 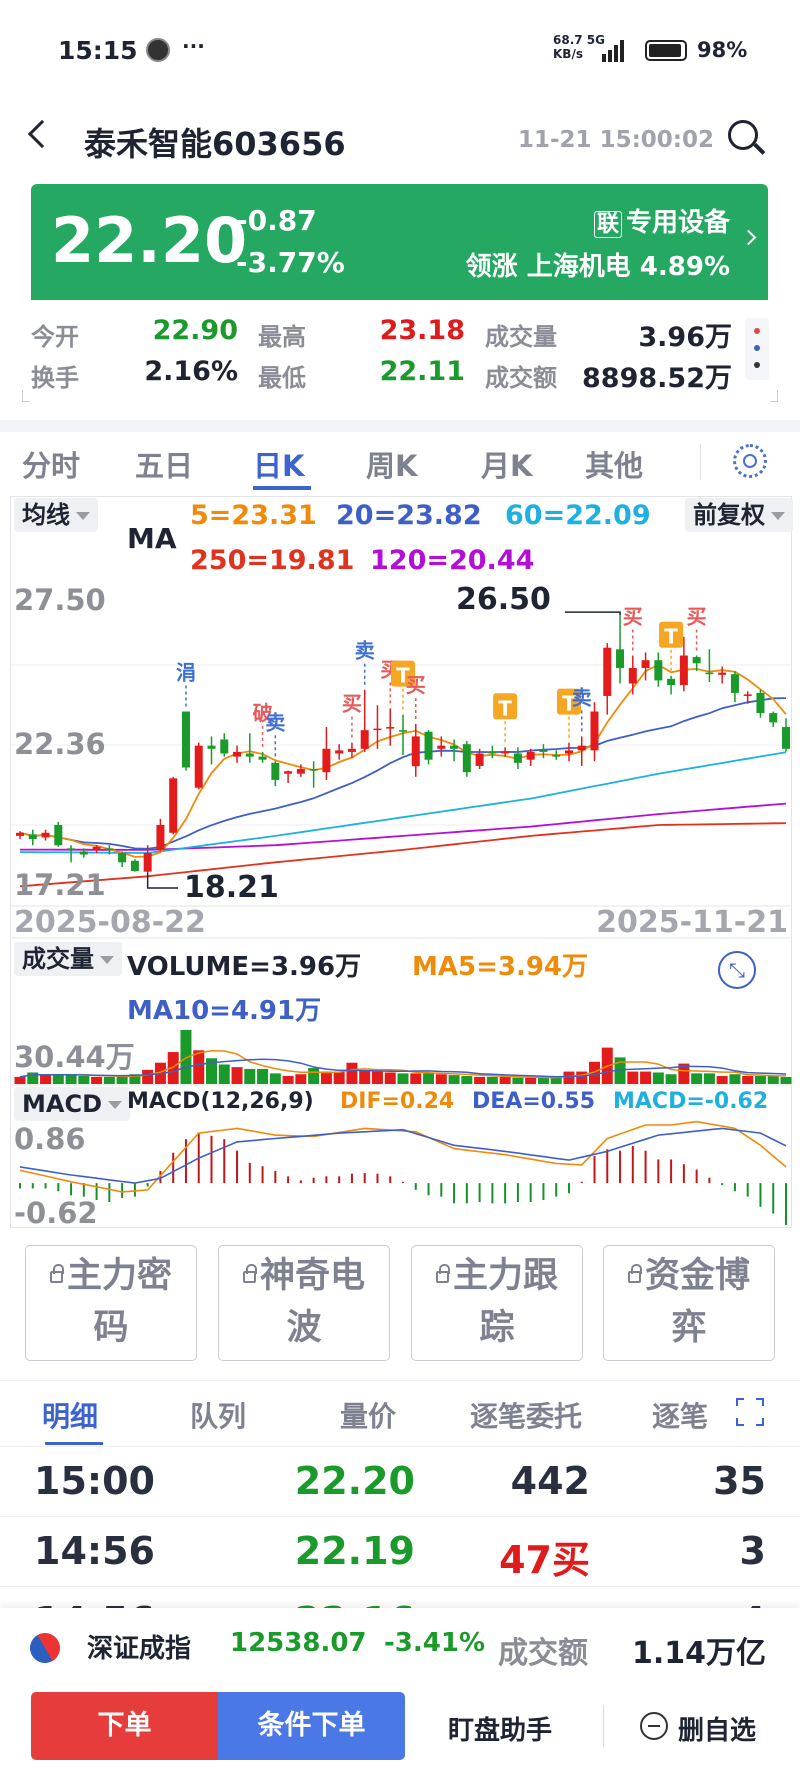 What do you see at coordinates (110, 922) in the screenshot?
I see `start-date: 2025-08-22` at bounding box center [110, 922].